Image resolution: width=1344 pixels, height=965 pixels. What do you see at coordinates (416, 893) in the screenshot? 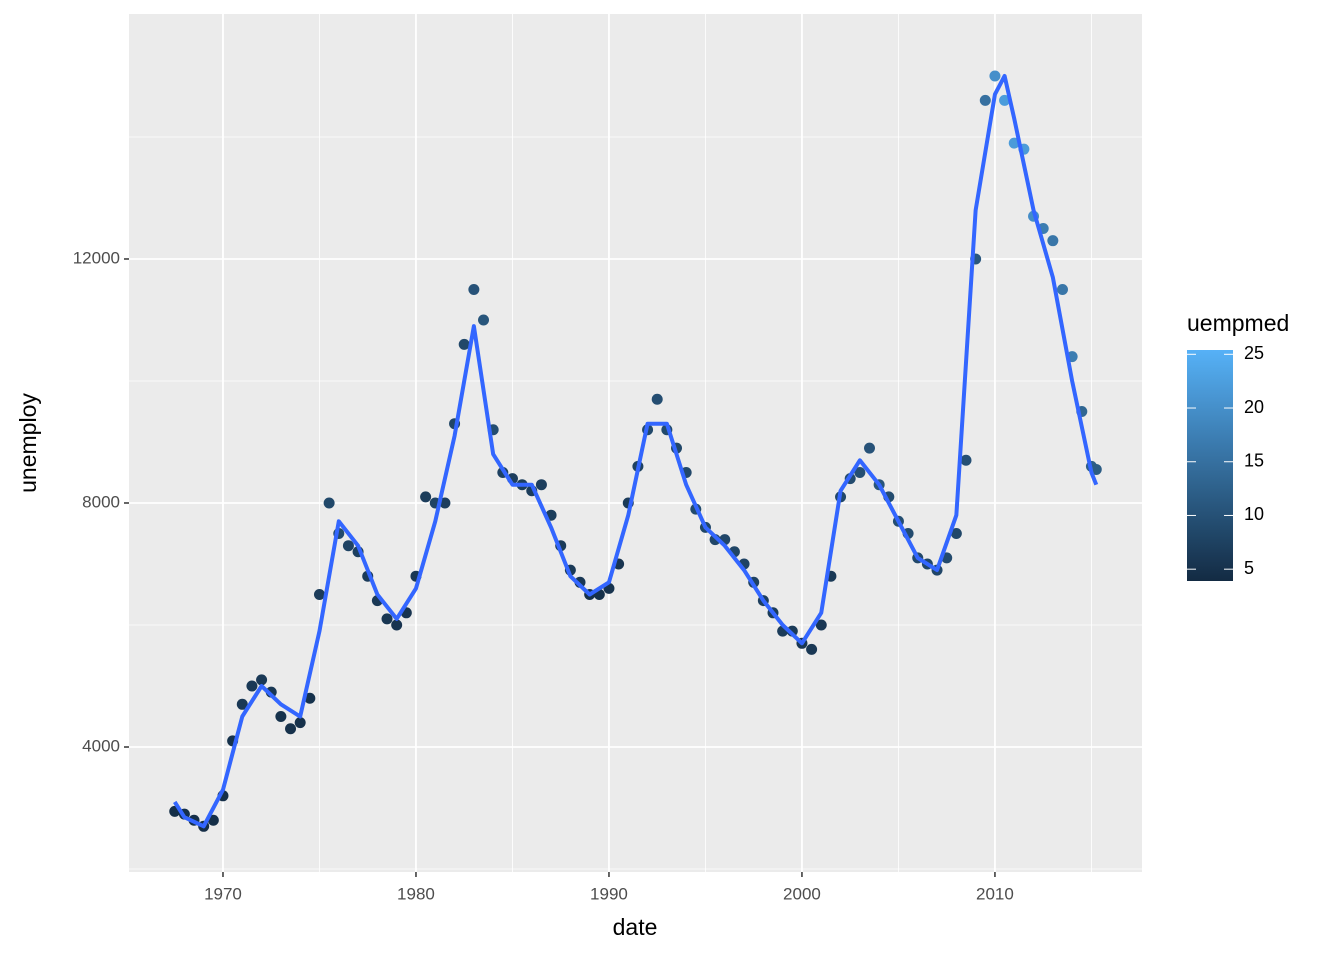
I see `x-tick-label: 1980` at bounding box center [416, 893].